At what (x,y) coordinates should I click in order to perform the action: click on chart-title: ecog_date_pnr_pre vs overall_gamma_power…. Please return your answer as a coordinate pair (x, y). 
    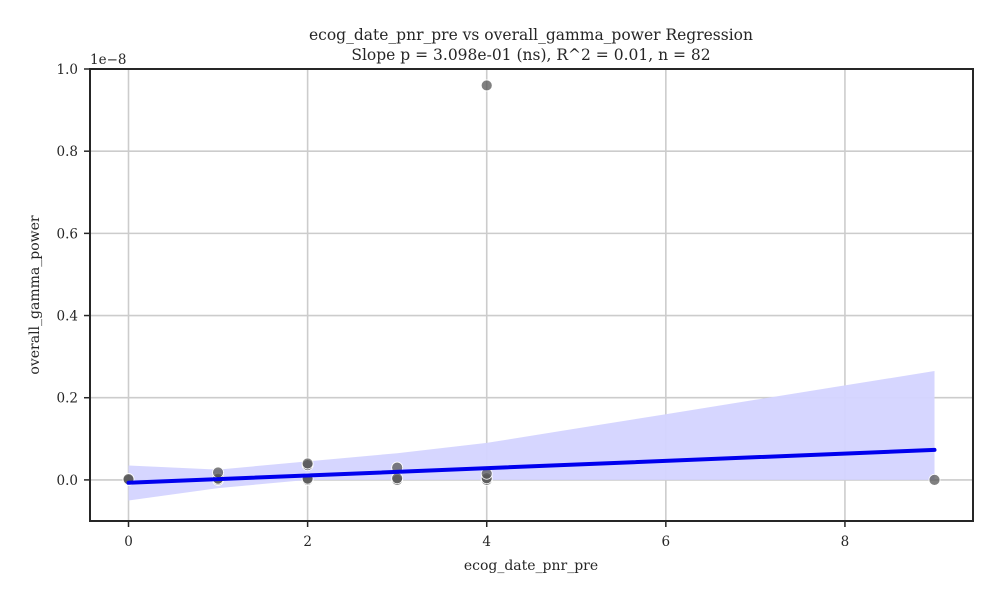
    Looking at the image, I should click on (531, 35).